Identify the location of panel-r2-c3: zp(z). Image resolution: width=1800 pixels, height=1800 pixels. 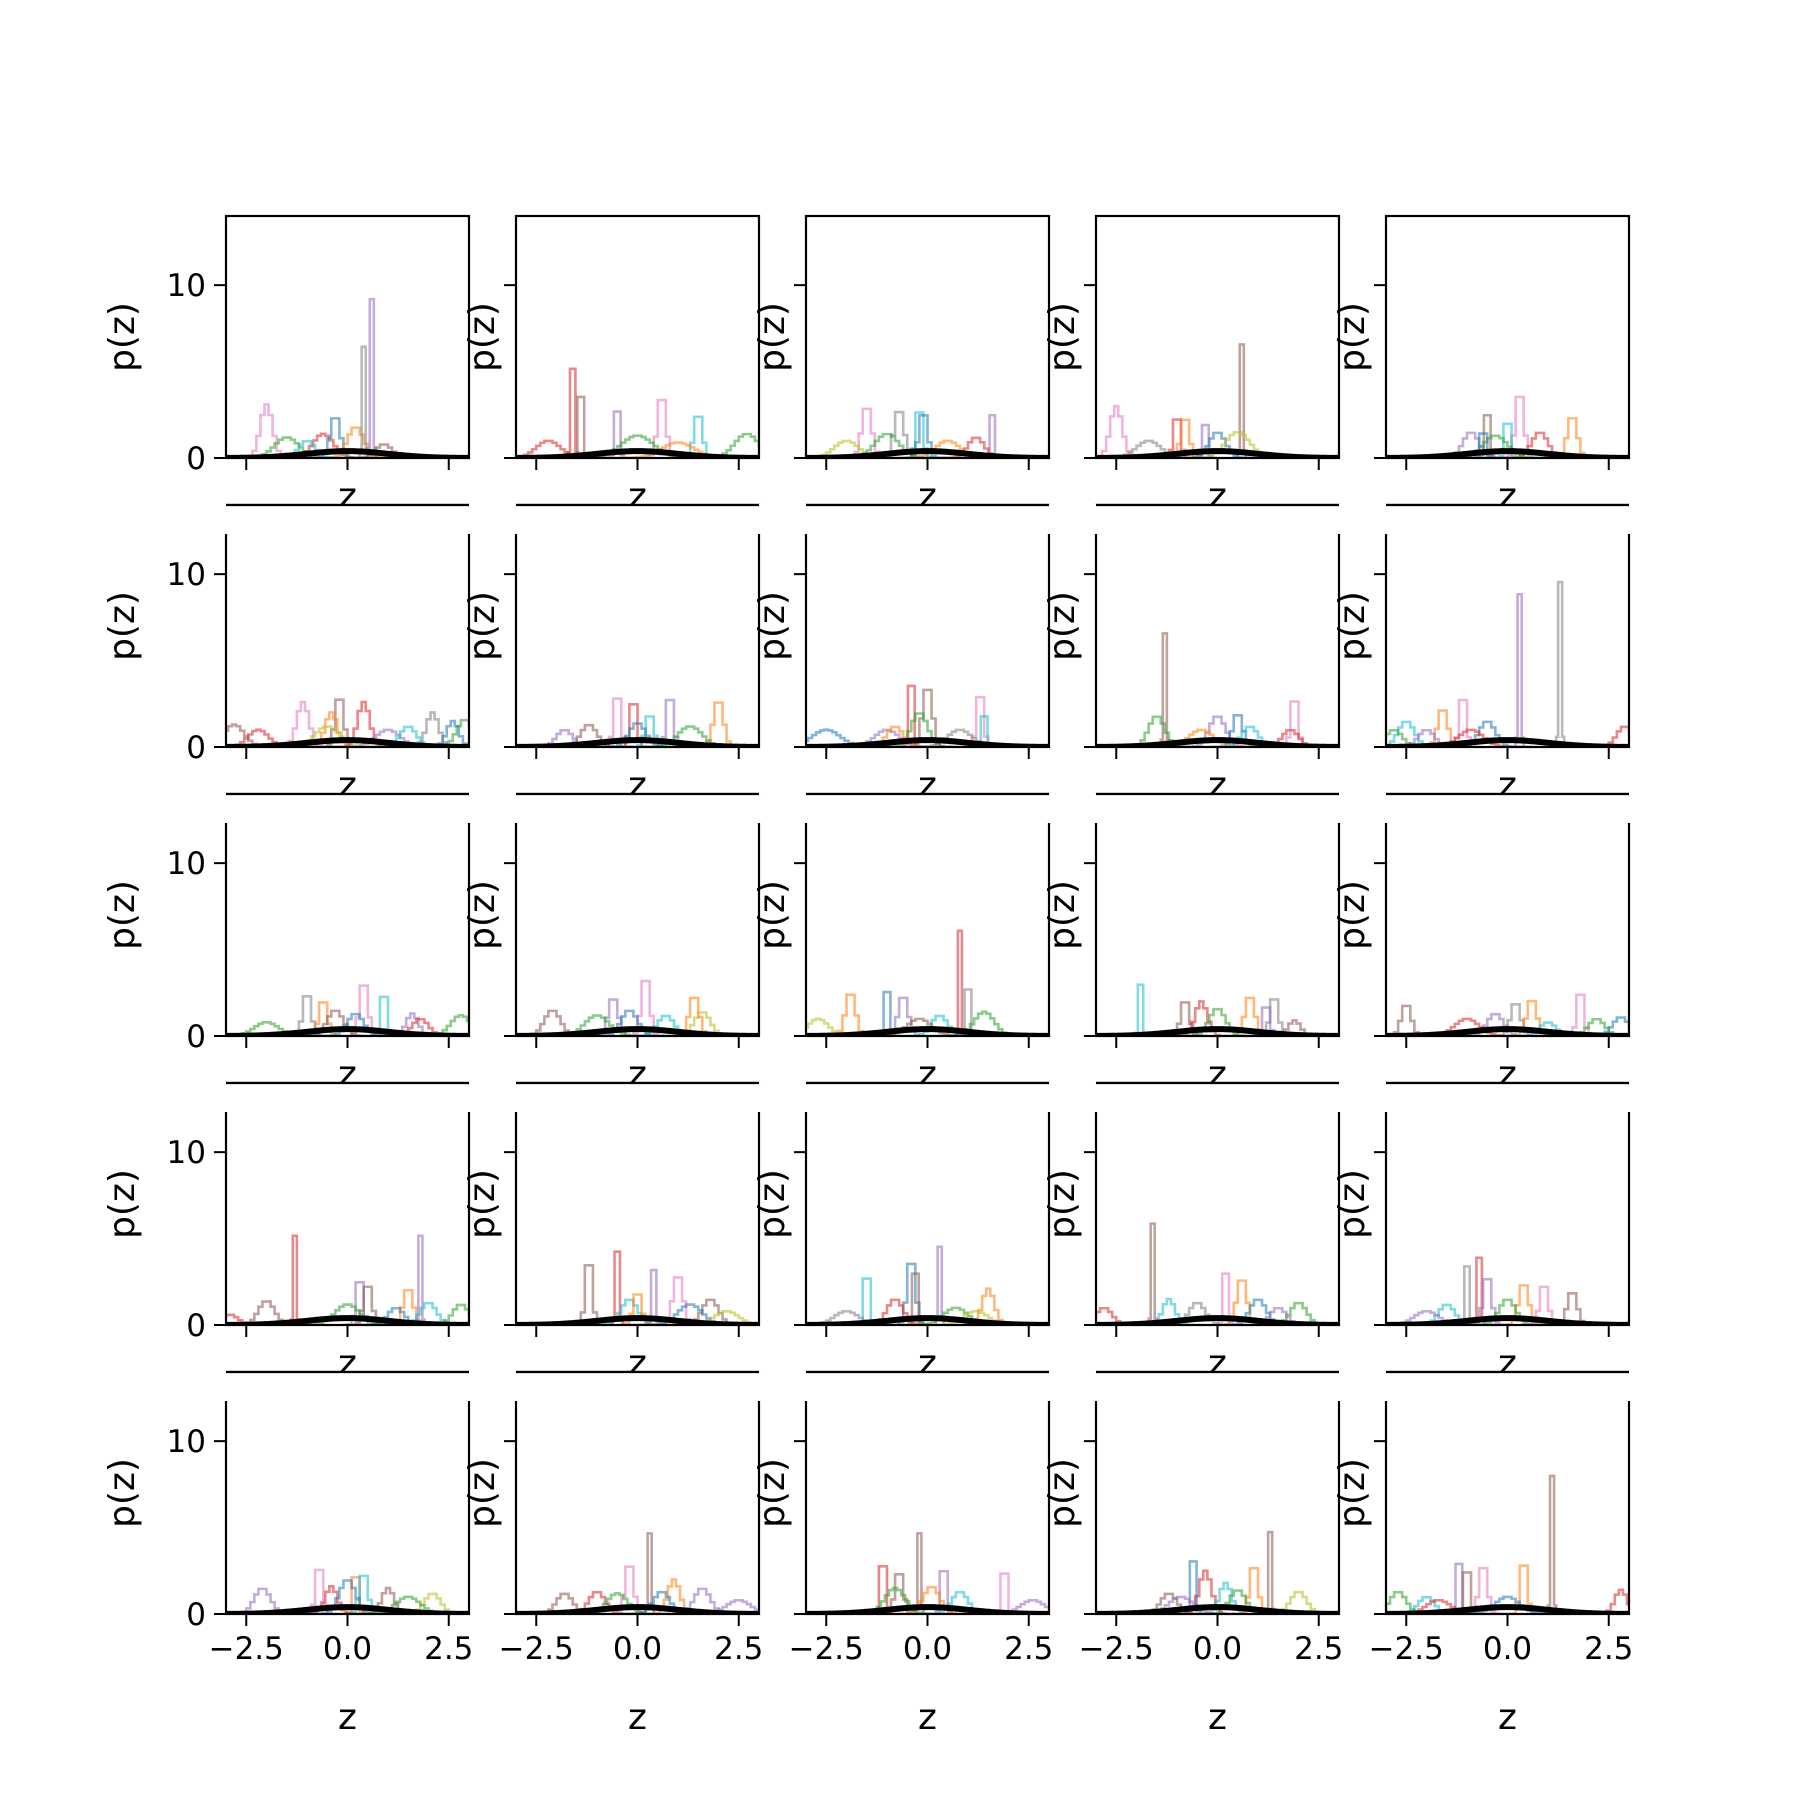
(1191, 943).